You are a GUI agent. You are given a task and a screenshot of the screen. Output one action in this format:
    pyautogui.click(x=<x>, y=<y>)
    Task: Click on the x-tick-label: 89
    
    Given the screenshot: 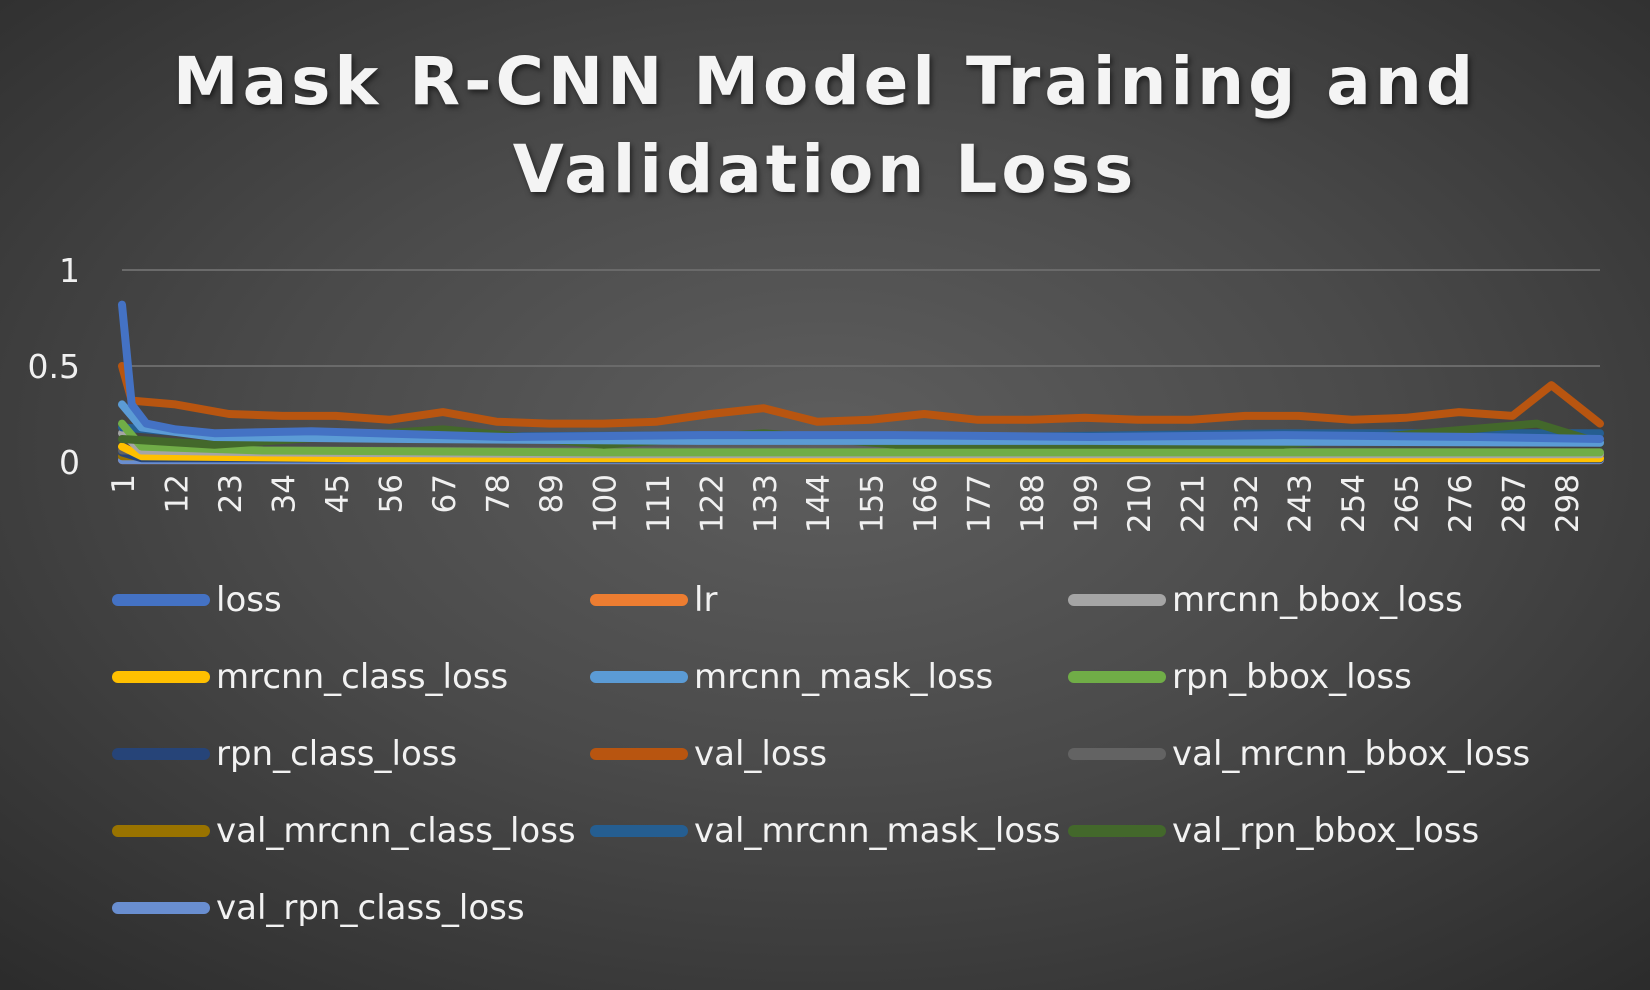 What is the action you would take?
    pyautogui.click(x=552, y=493)
    